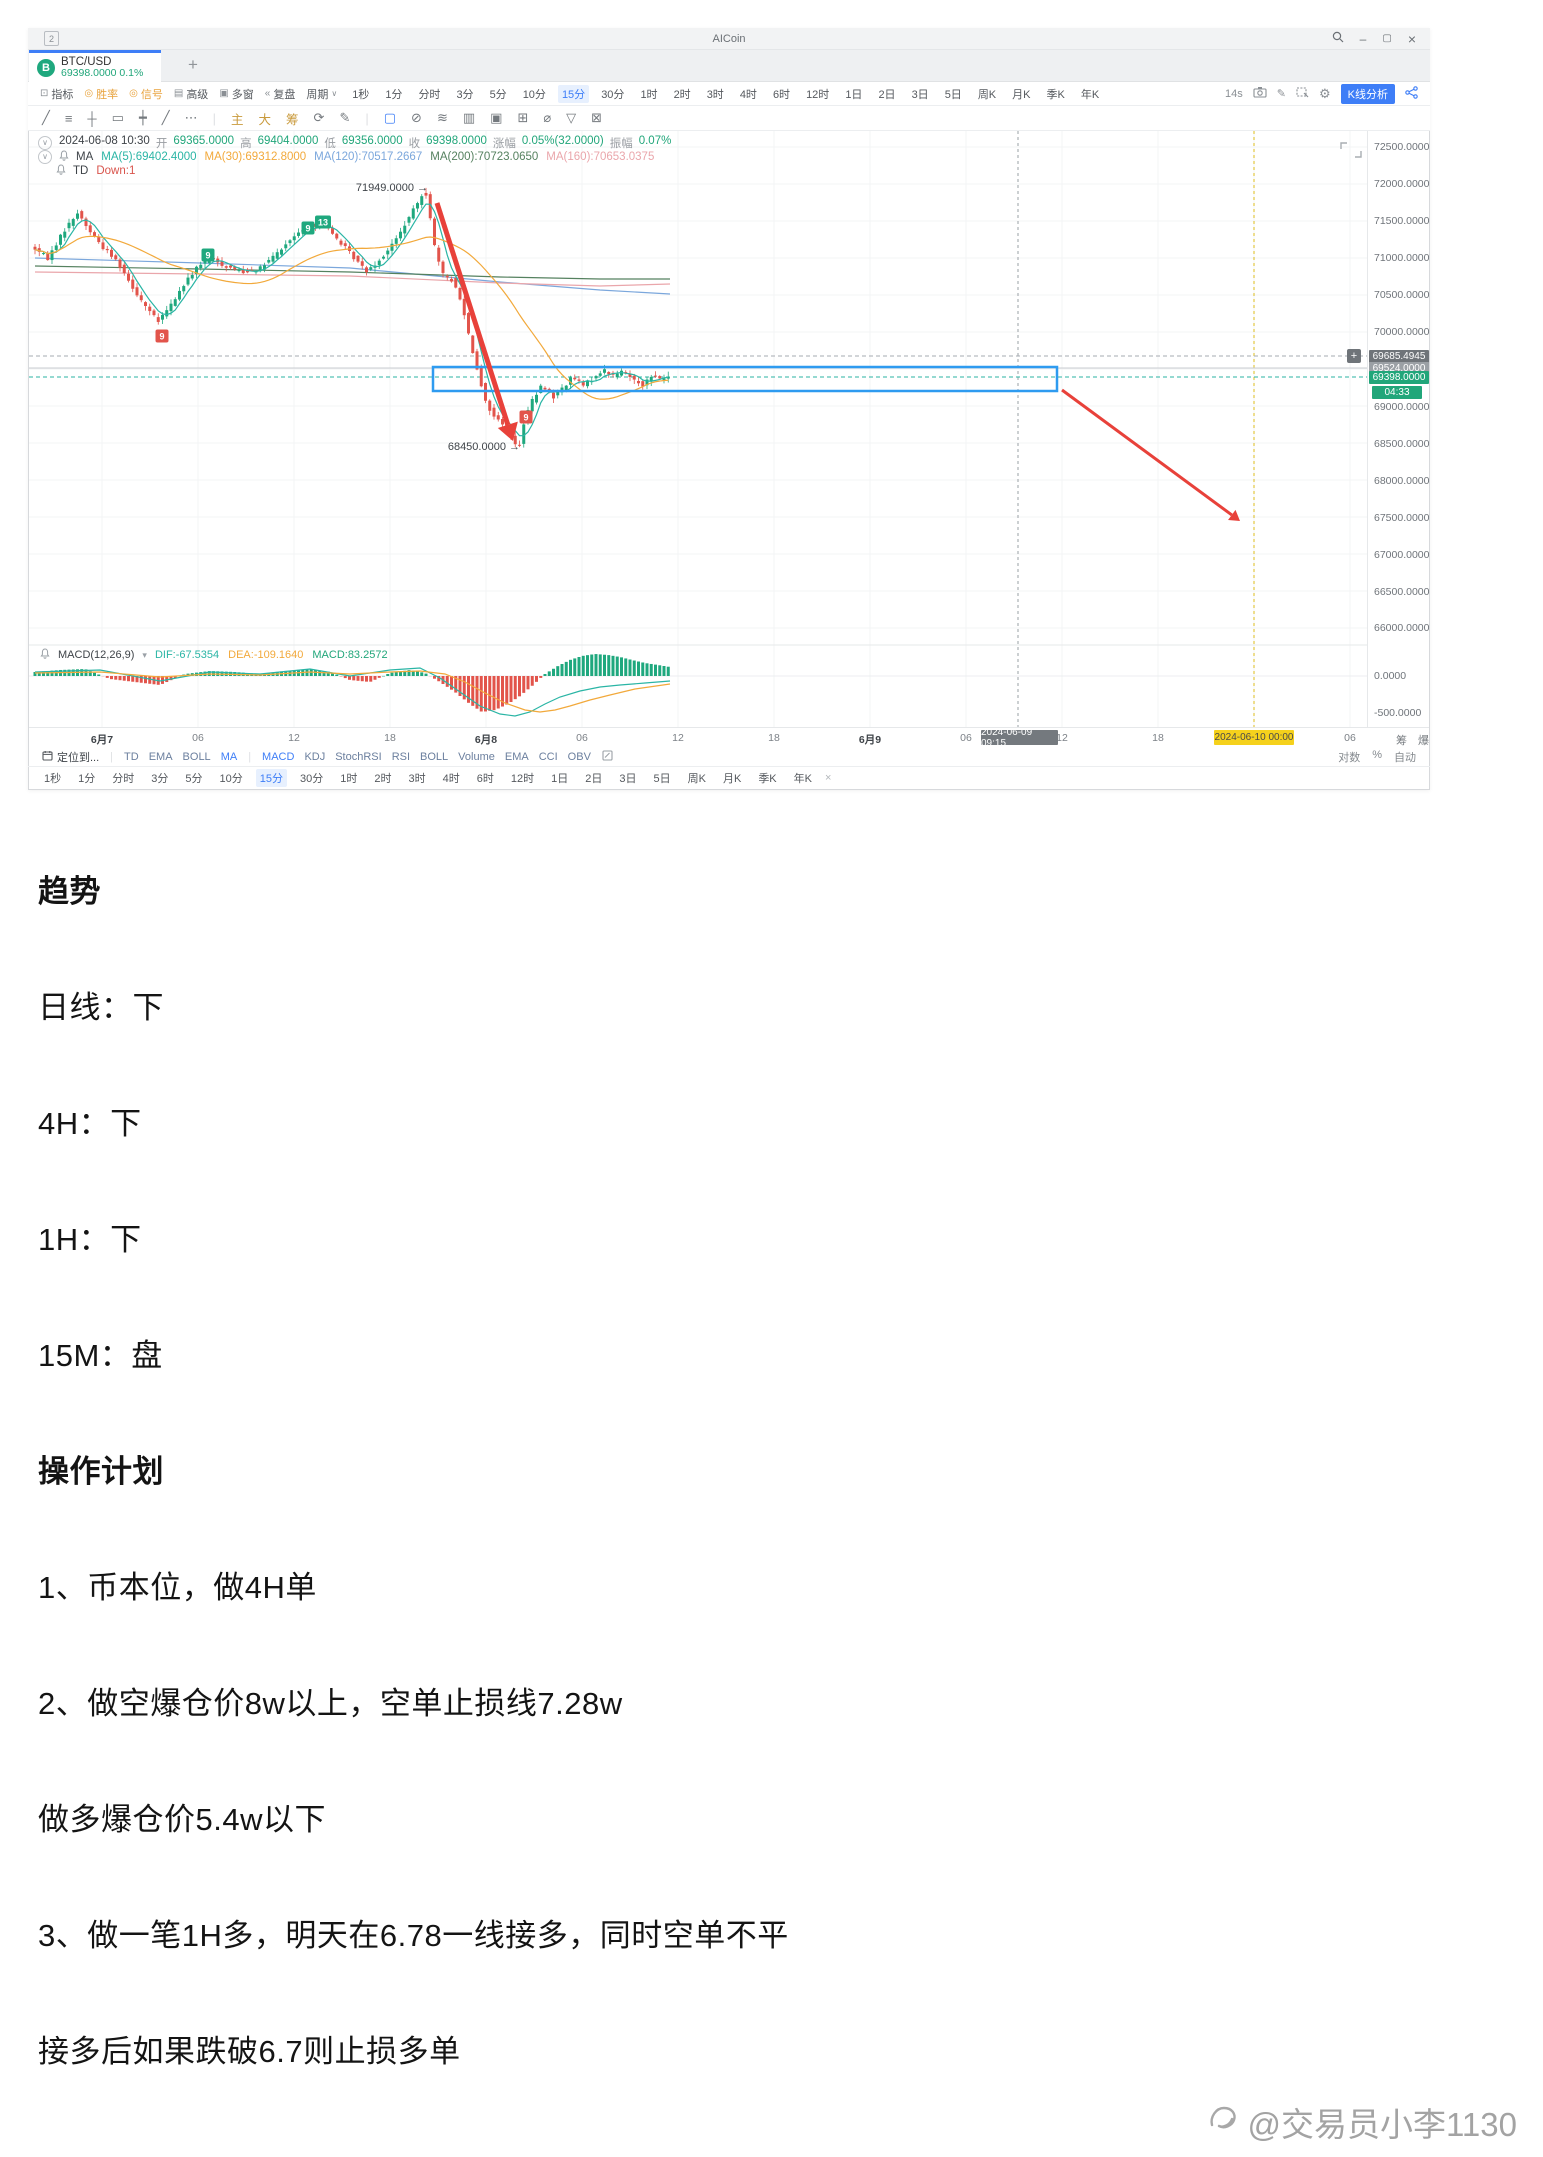 The width and height of the screenshot is (1543, 2157). I want to click on axis-corner-option-爆: 爆, so click(1423, 741).